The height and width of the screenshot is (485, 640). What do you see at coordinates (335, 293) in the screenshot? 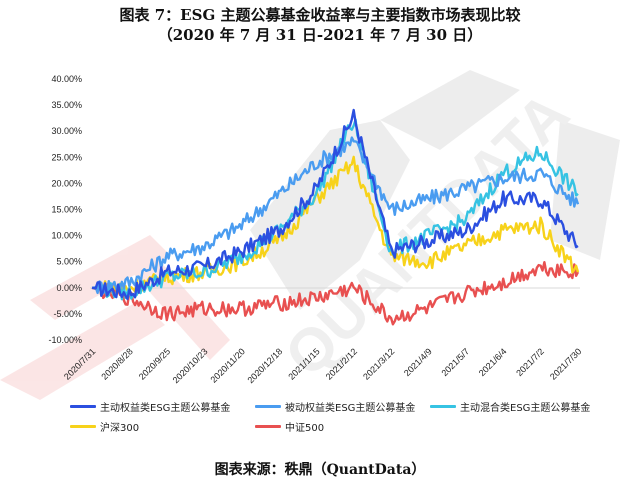
I see `series-line` at bounding box center [335, 293].